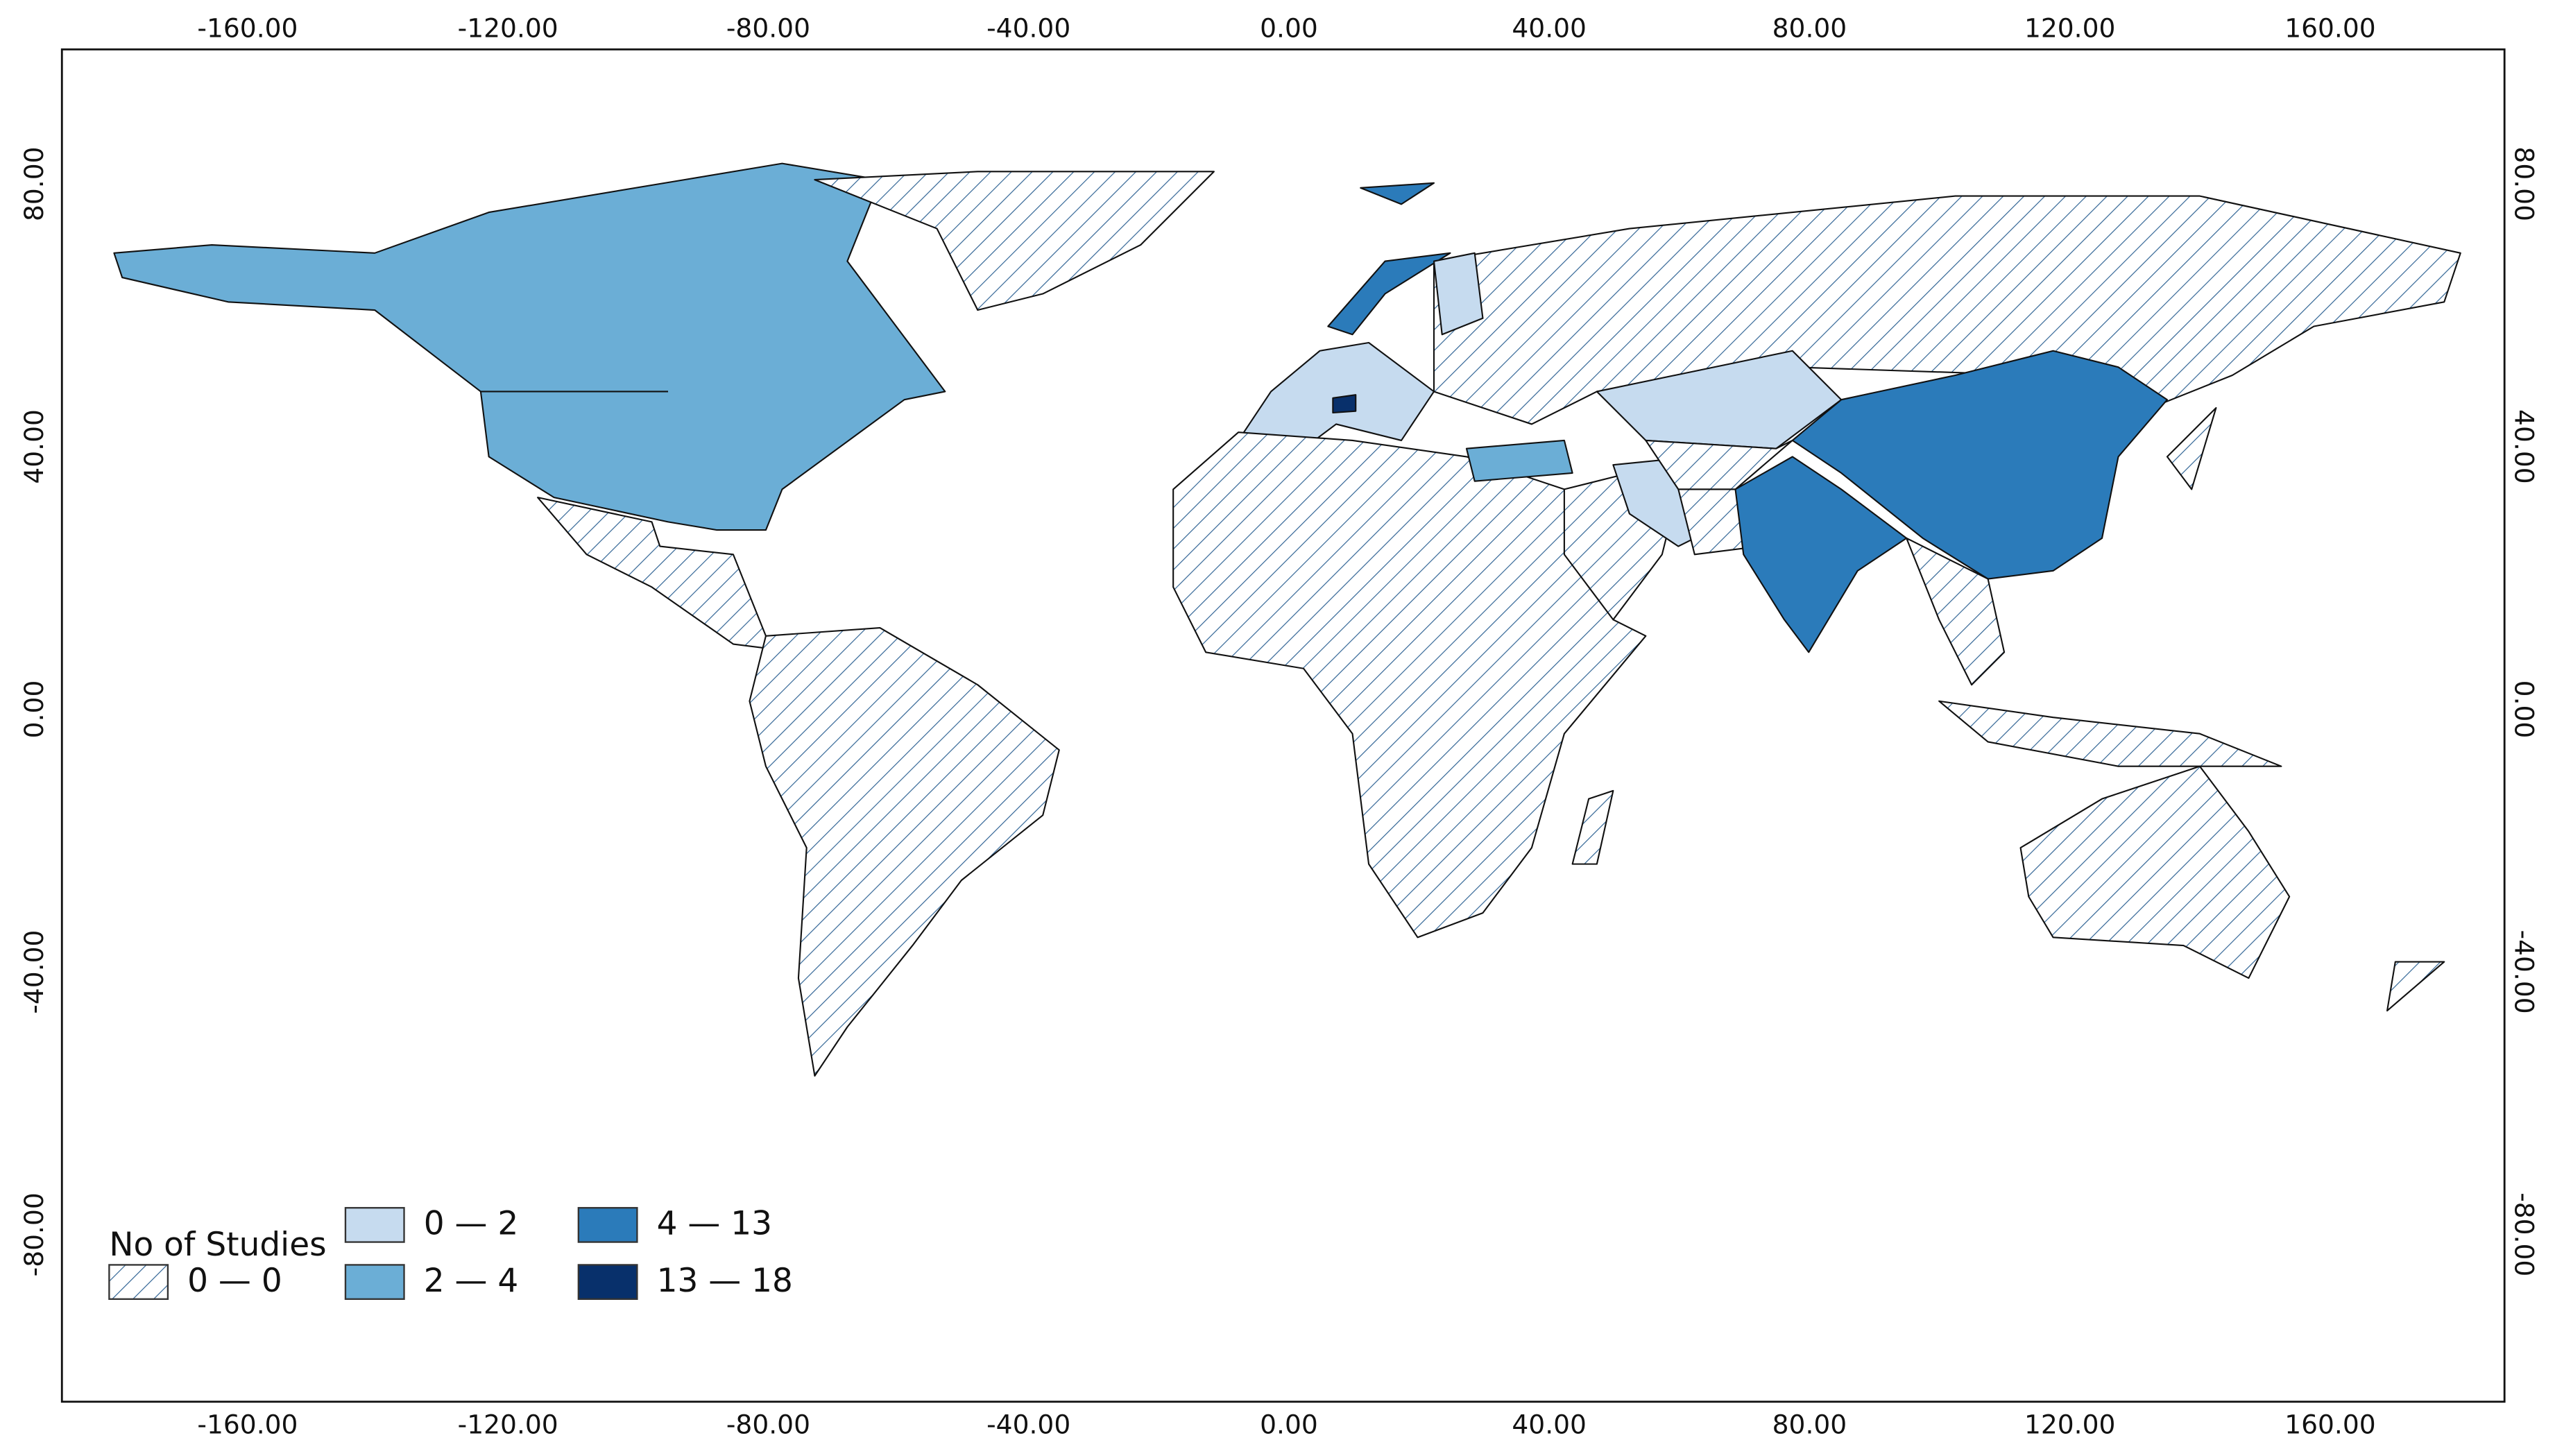 This screenshot has width=2555, height=1456. Describe the element at coordinates (904, 851) in the screenshot. I see `south-america` at that location.